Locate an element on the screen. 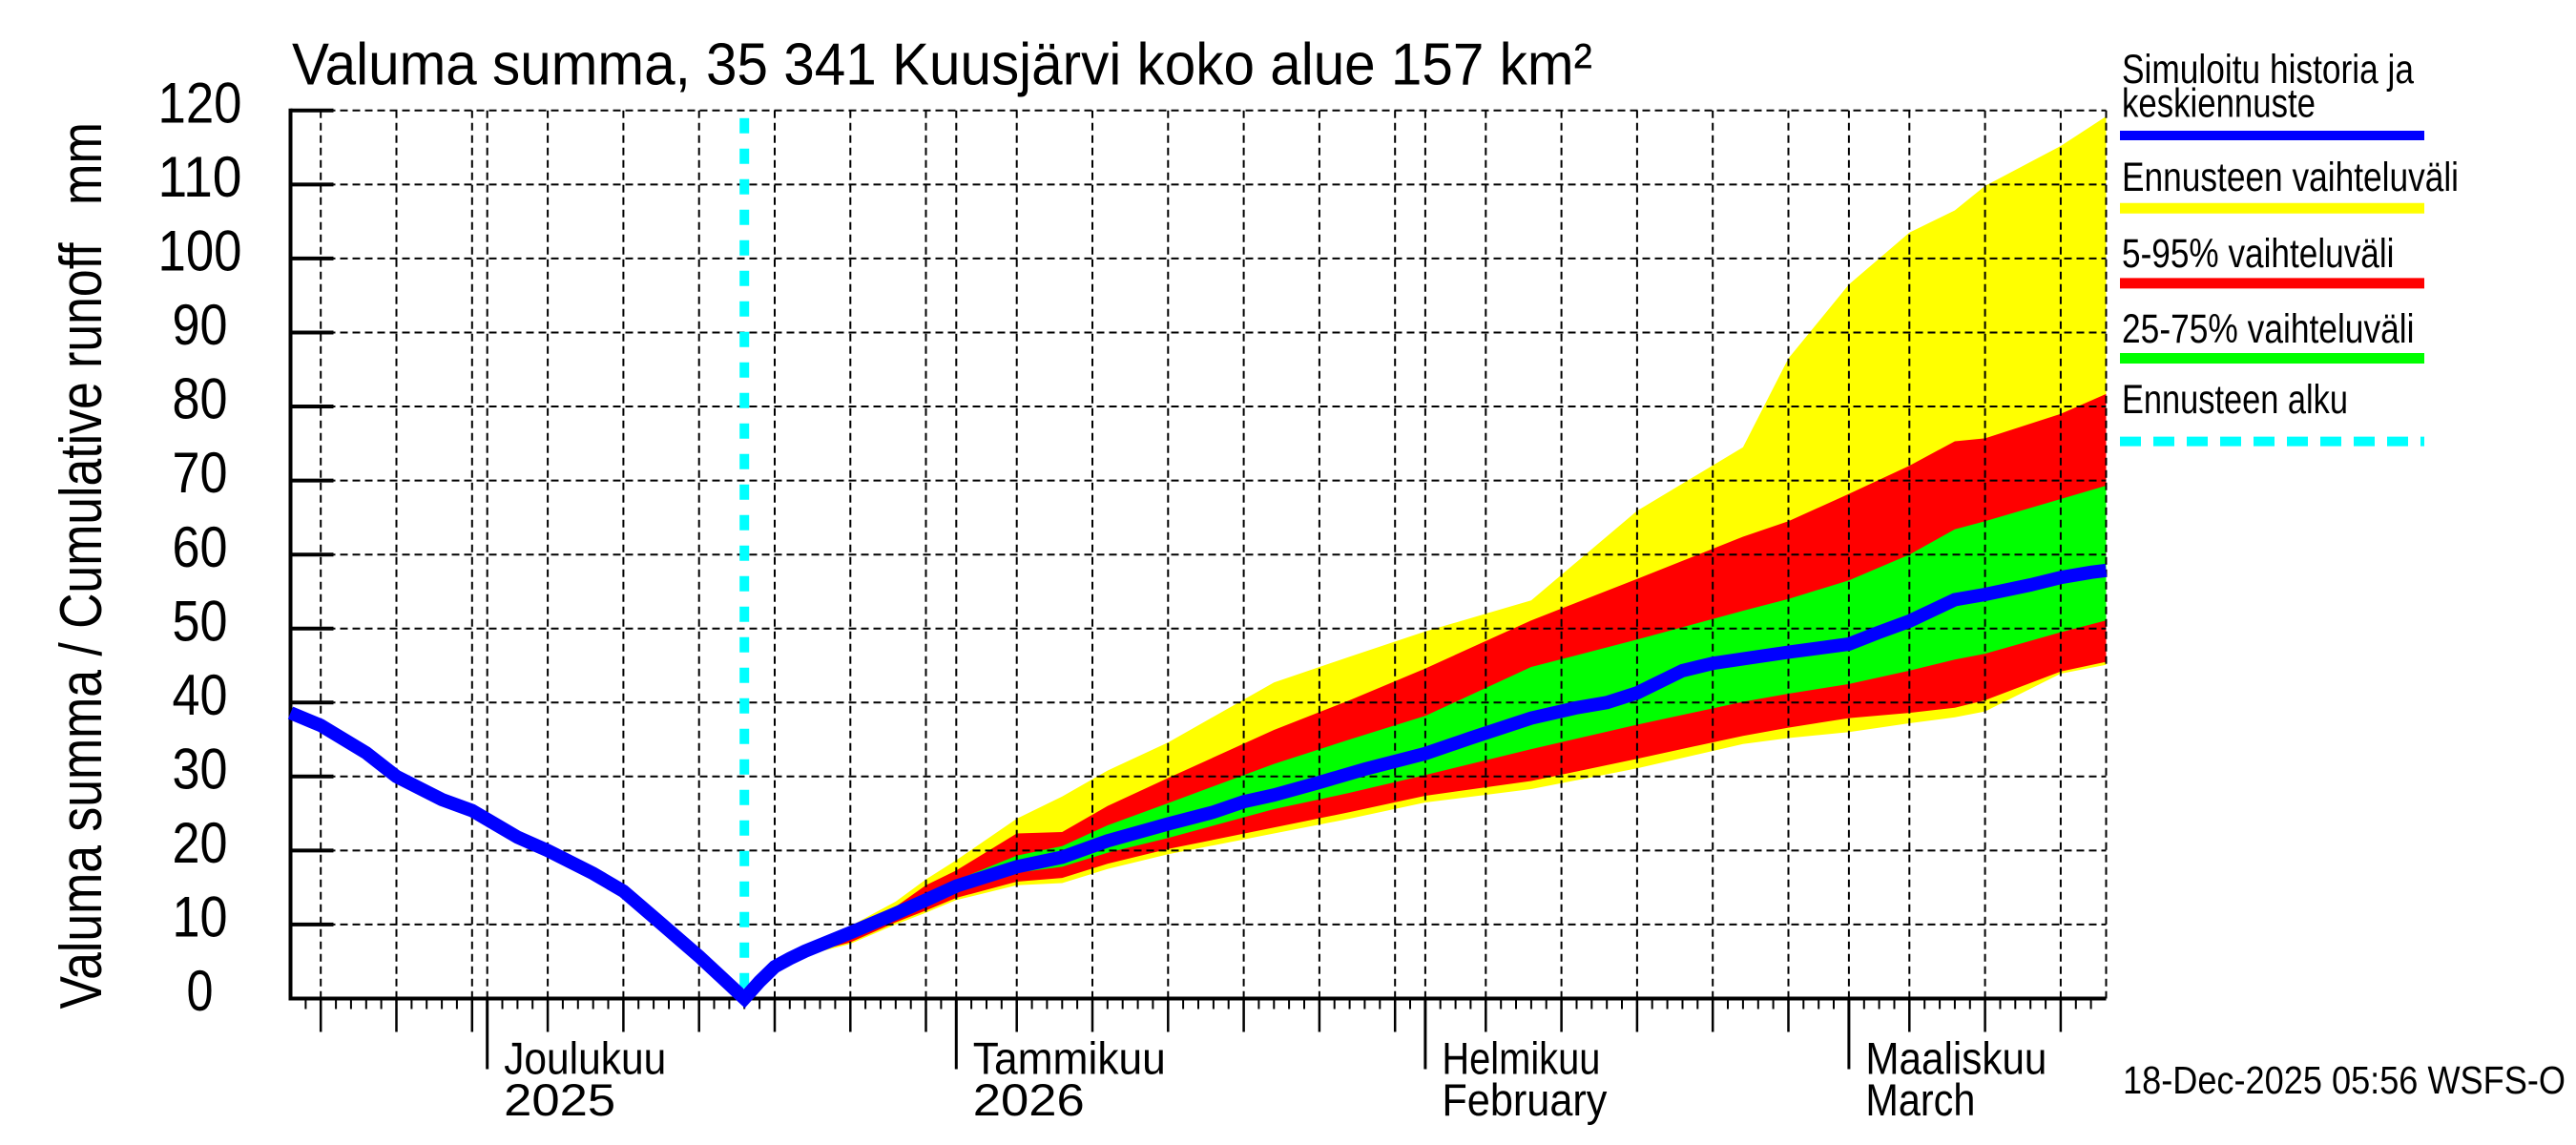 Image resolution: width=2576 pixels, height=1145 pixels. svg-text: 25-75% vaihteluväli is located at coordinates (2268, 329).